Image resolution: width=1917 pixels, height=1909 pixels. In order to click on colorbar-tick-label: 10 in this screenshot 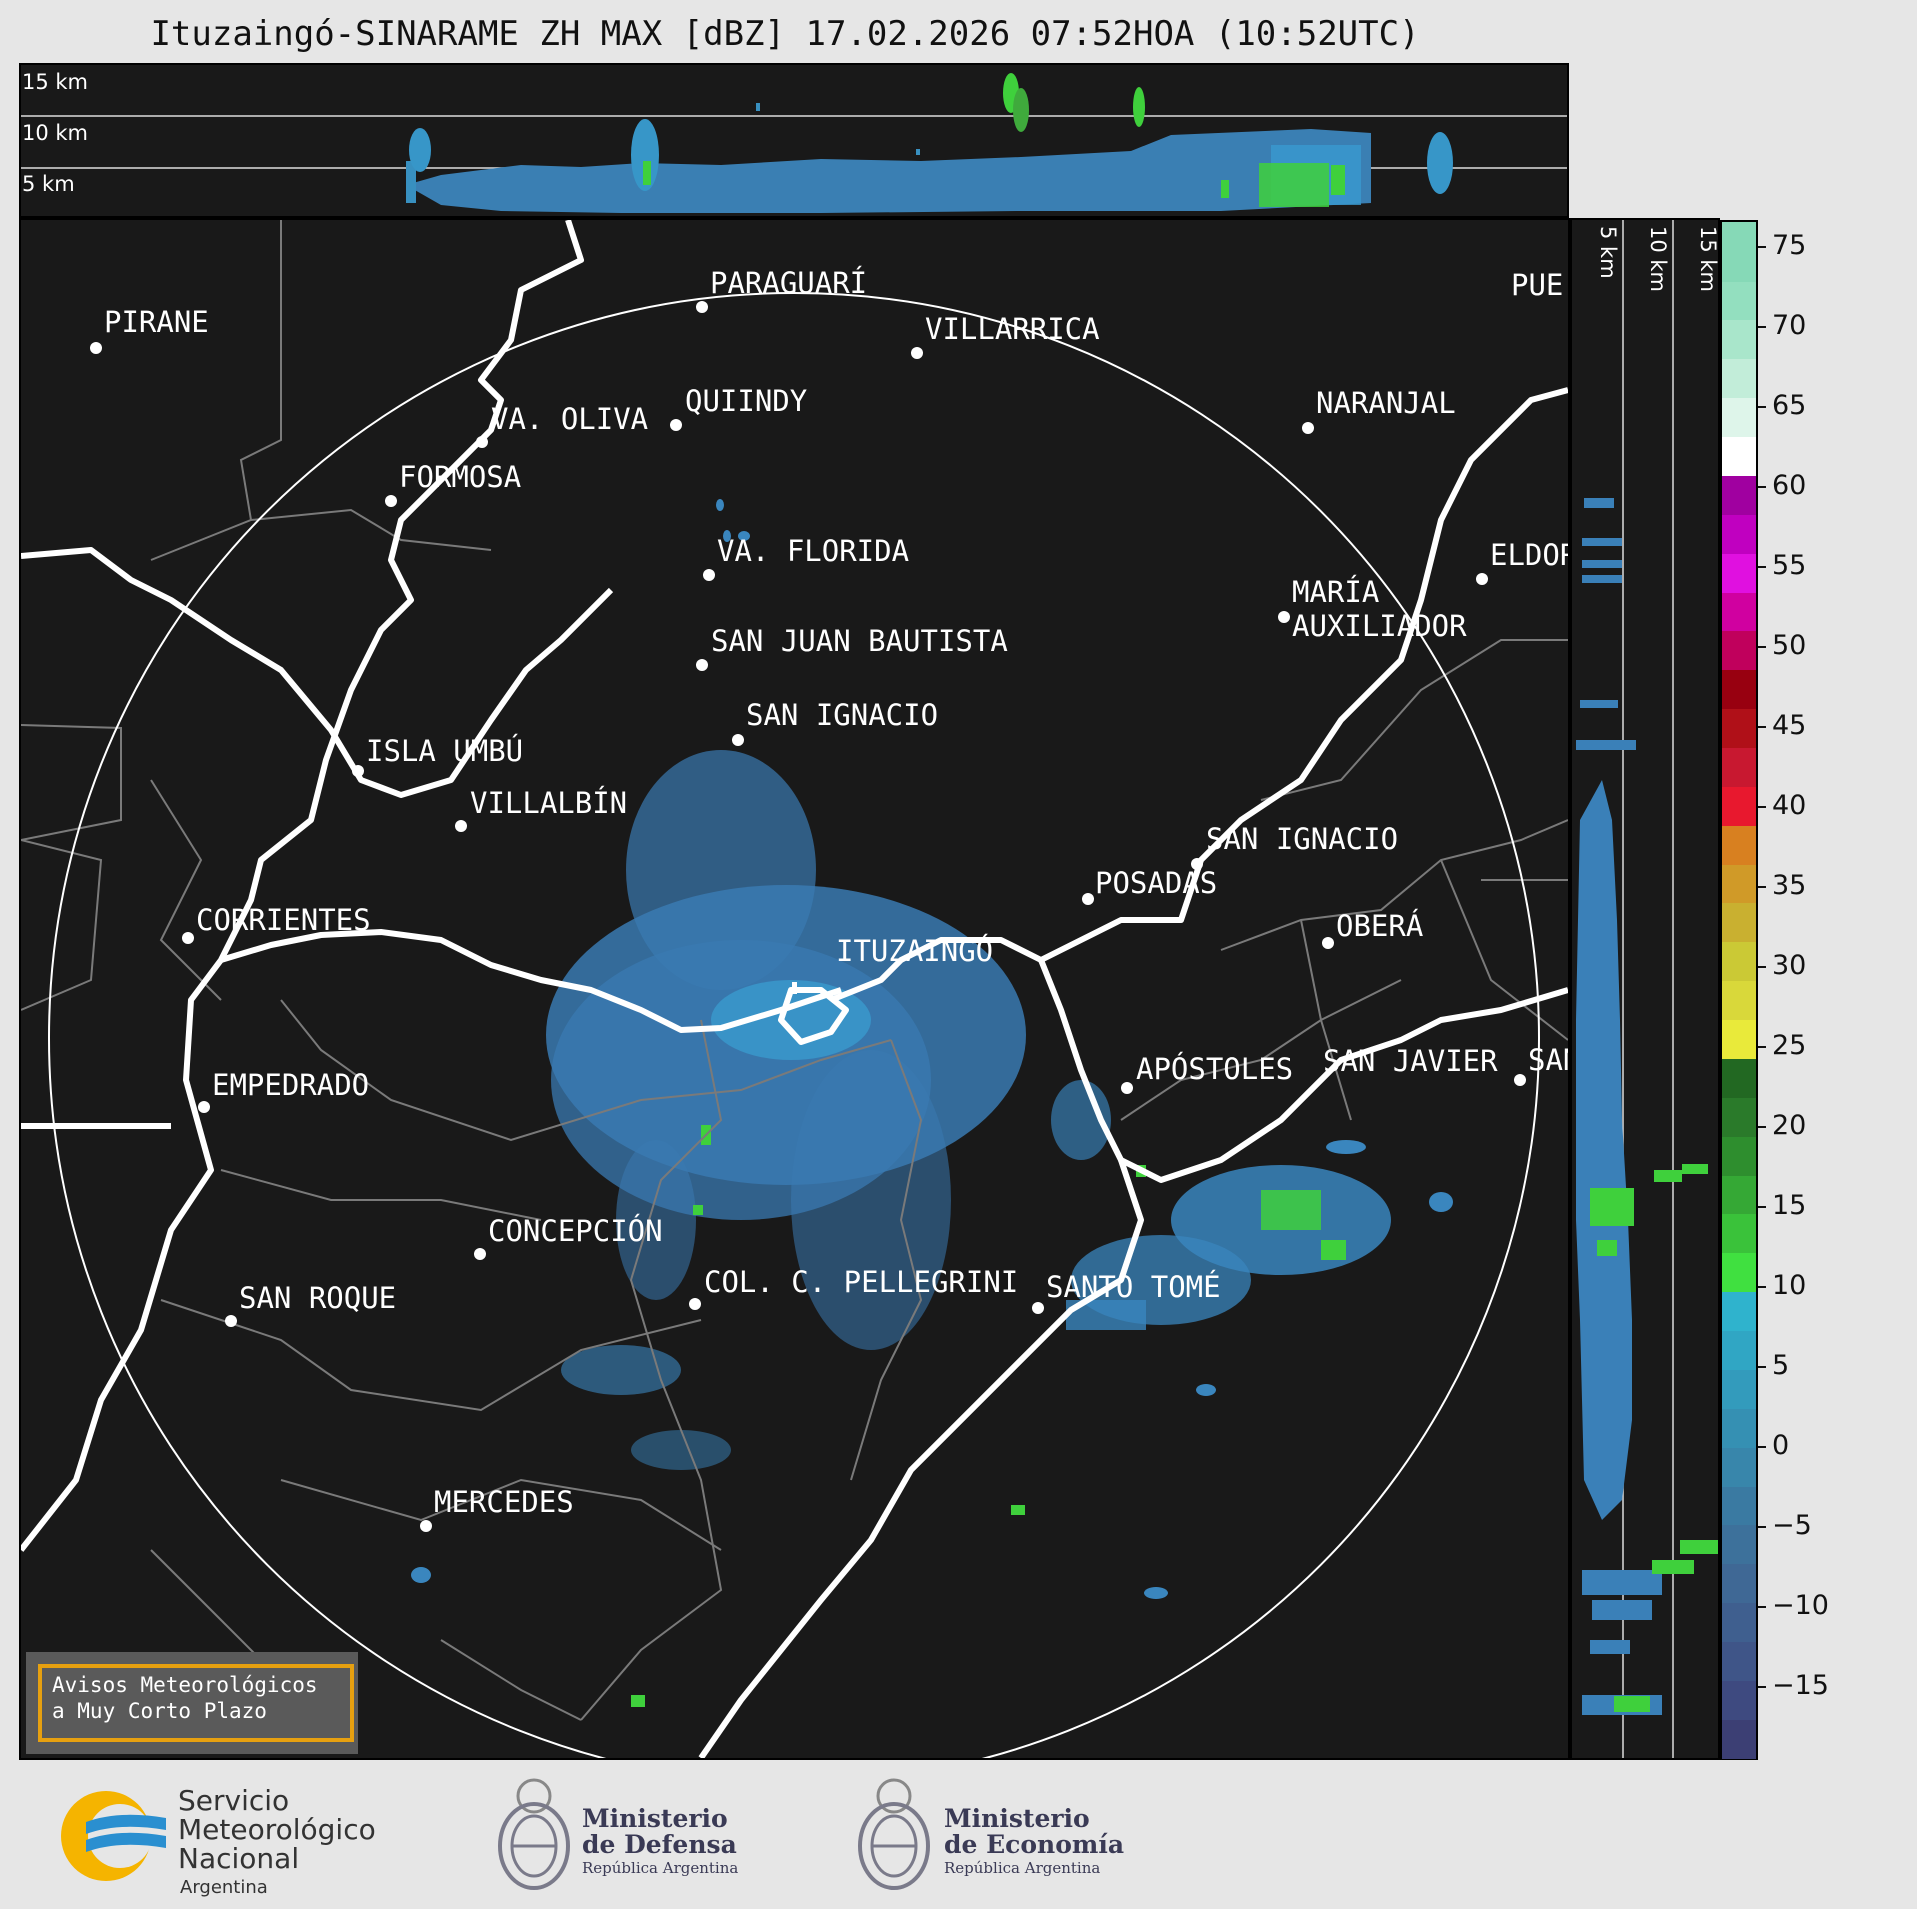, I will do `click(1782, 1285)`.